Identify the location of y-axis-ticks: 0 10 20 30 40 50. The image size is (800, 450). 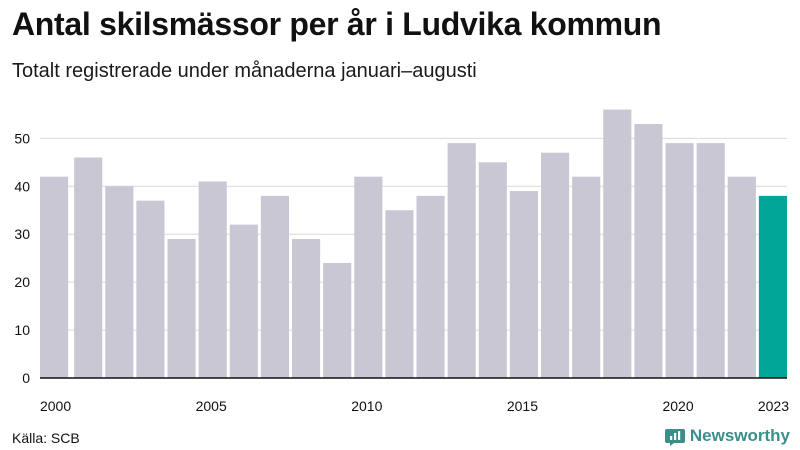
(22, 258).